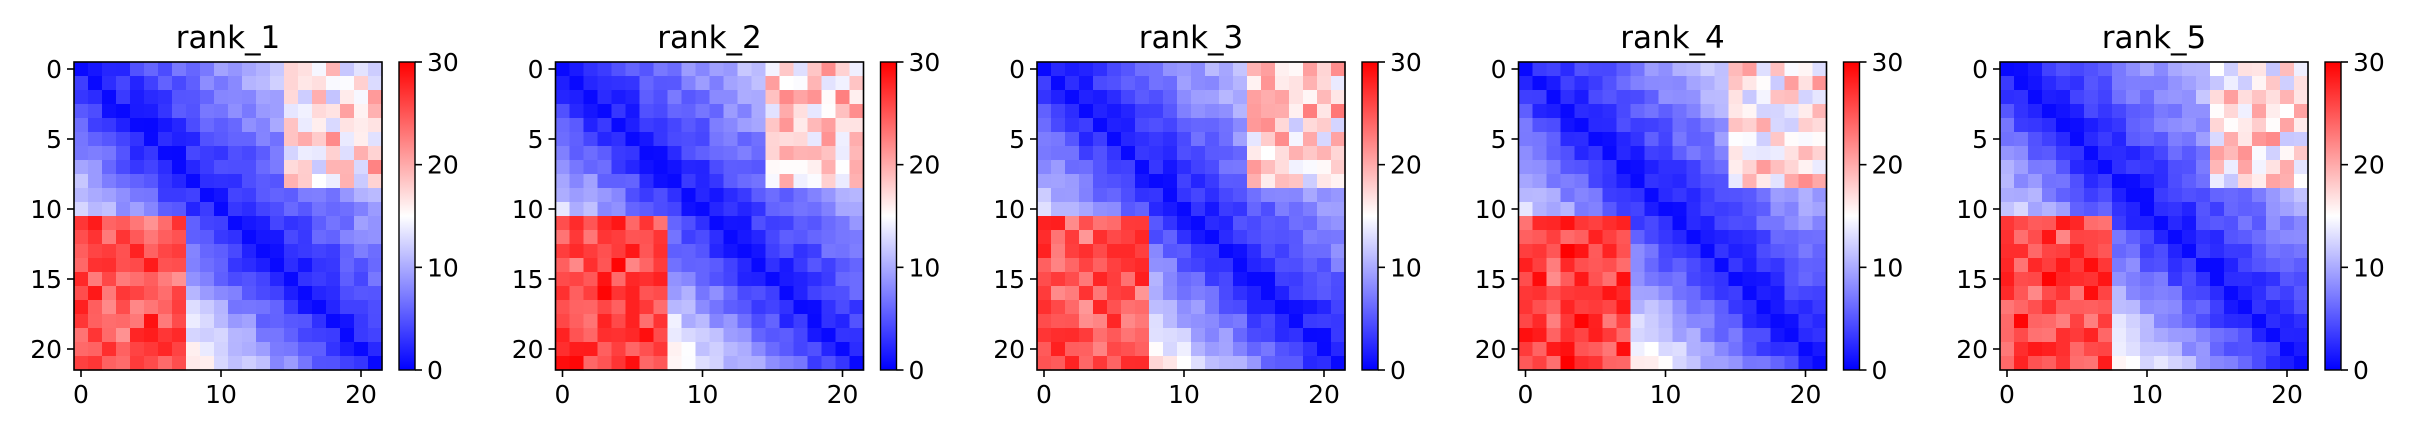 Image resolution: width=2417 pixels, height=438 pixels. Describe the element at coordinates (443, 165) in the screenshot. I see `colorbar-tick-label: 20` at that location.